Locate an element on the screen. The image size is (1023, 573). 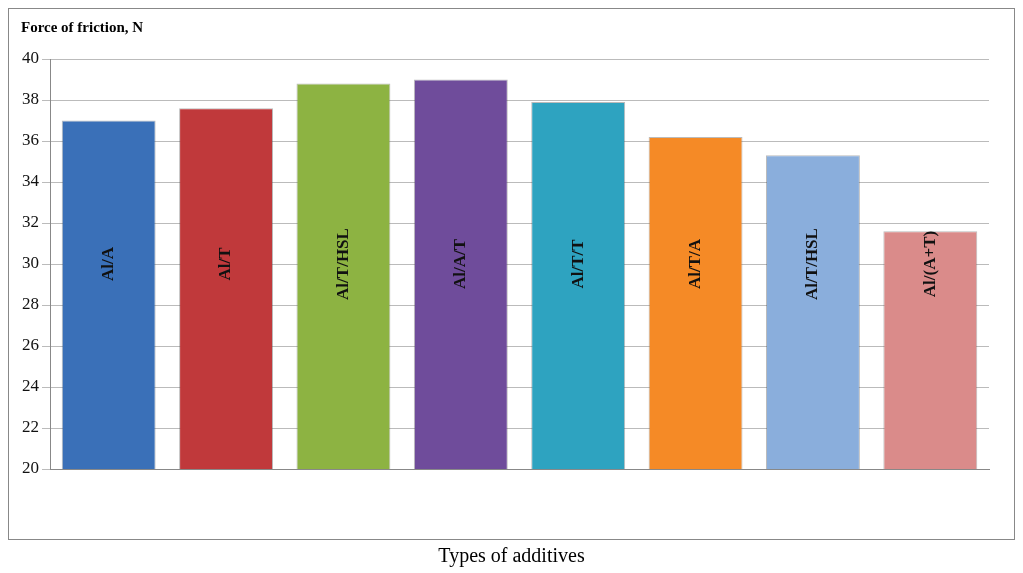
y-tick-label: 28 is located at coordinates (30, 304).